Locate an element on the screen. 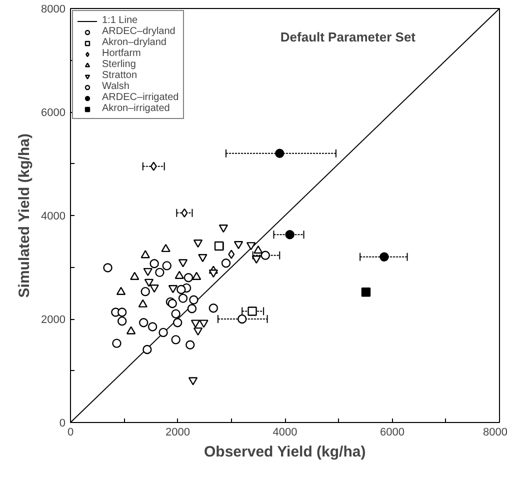  x-tick-label: 6000 is located at coordinates (392, 432).